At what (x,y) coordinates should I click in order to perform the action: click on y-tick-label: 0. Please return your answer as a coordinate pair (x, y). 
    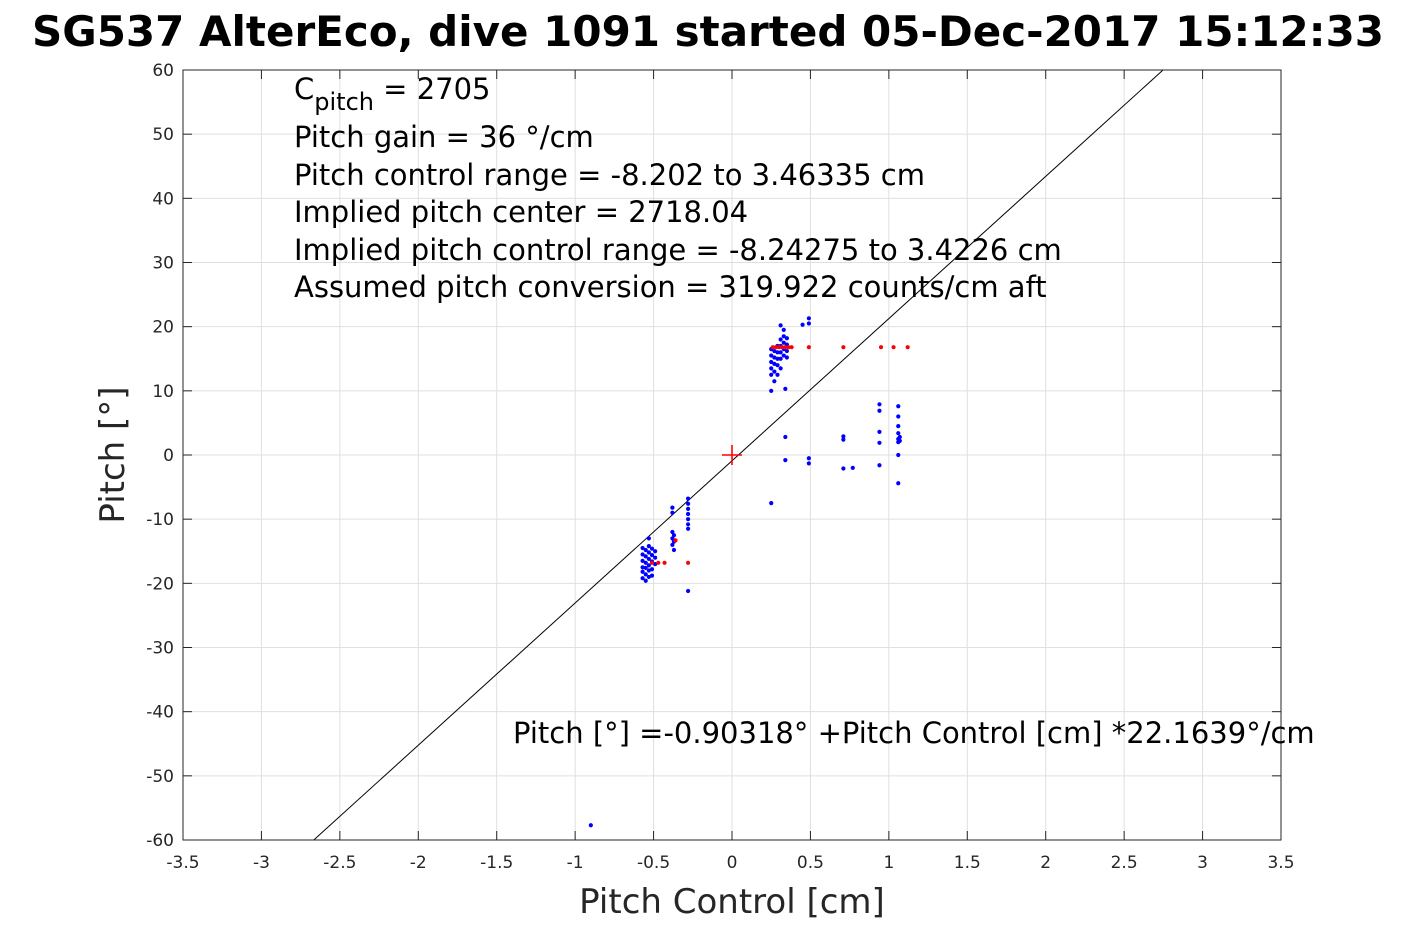
    Looking at the image, I should click on (168, 456).